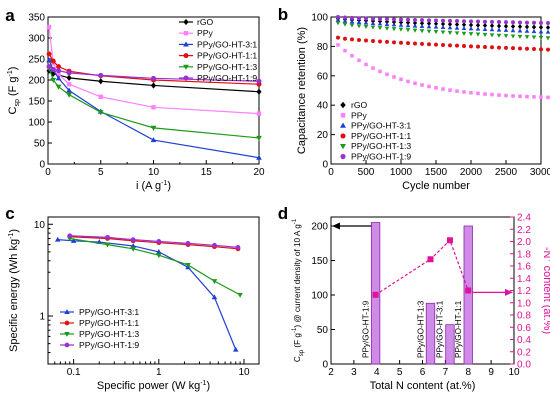 The image size is (550, 401). What do you see at coordinates (48, 172) in the screenshot?
I see `x-tick-label: 0` at bounding box center [48, 172].